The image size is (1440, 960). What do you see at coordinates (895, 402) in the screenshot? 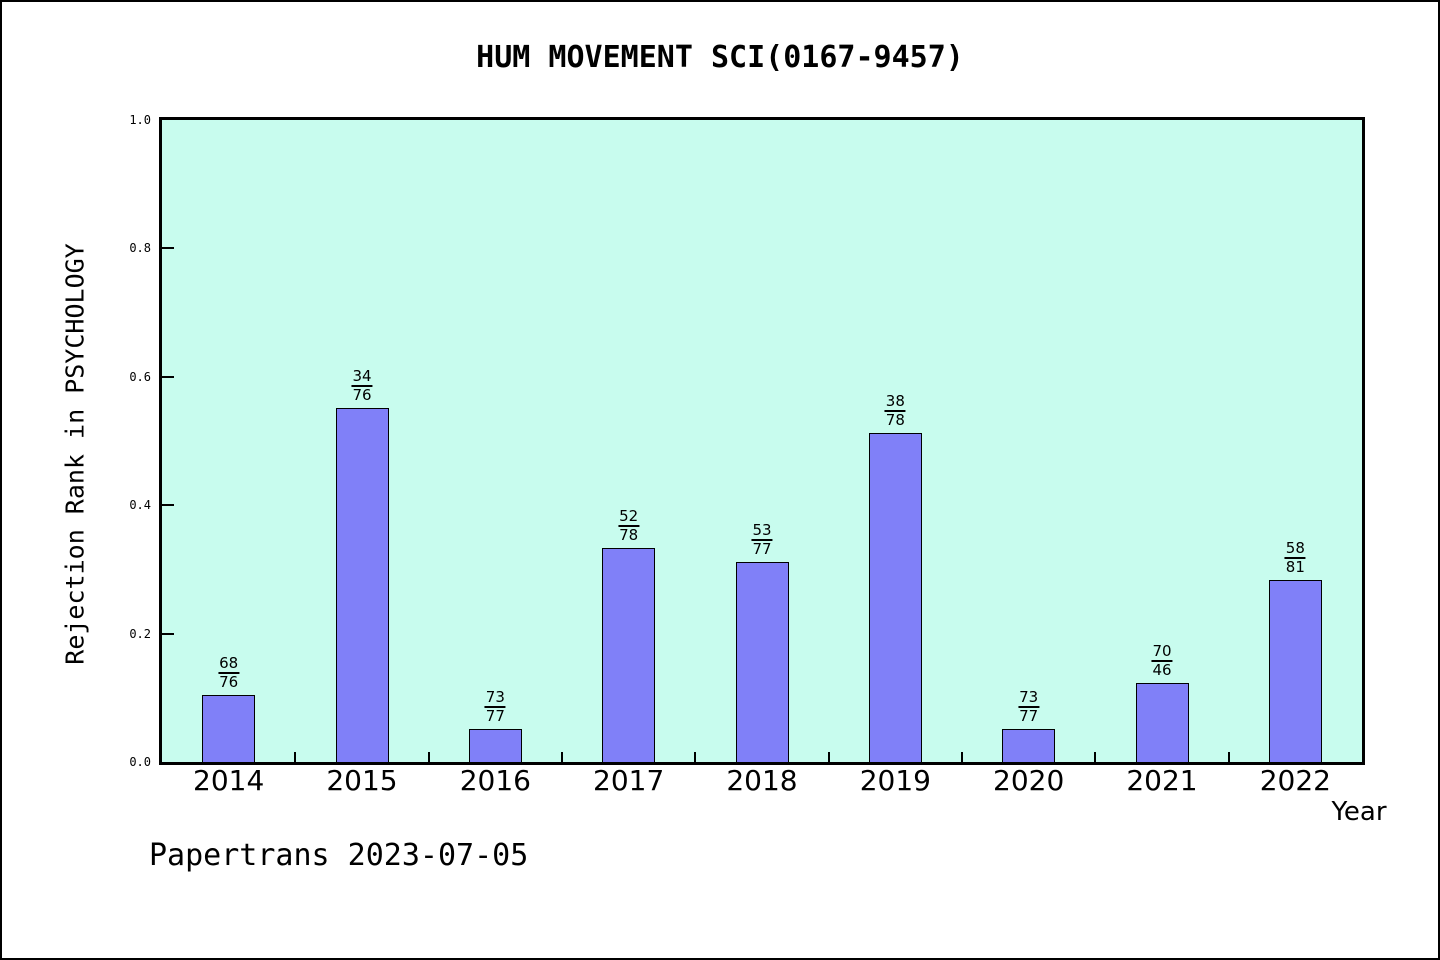
I see `bar-label-numerator: 38` at bounding box center [895, 402].